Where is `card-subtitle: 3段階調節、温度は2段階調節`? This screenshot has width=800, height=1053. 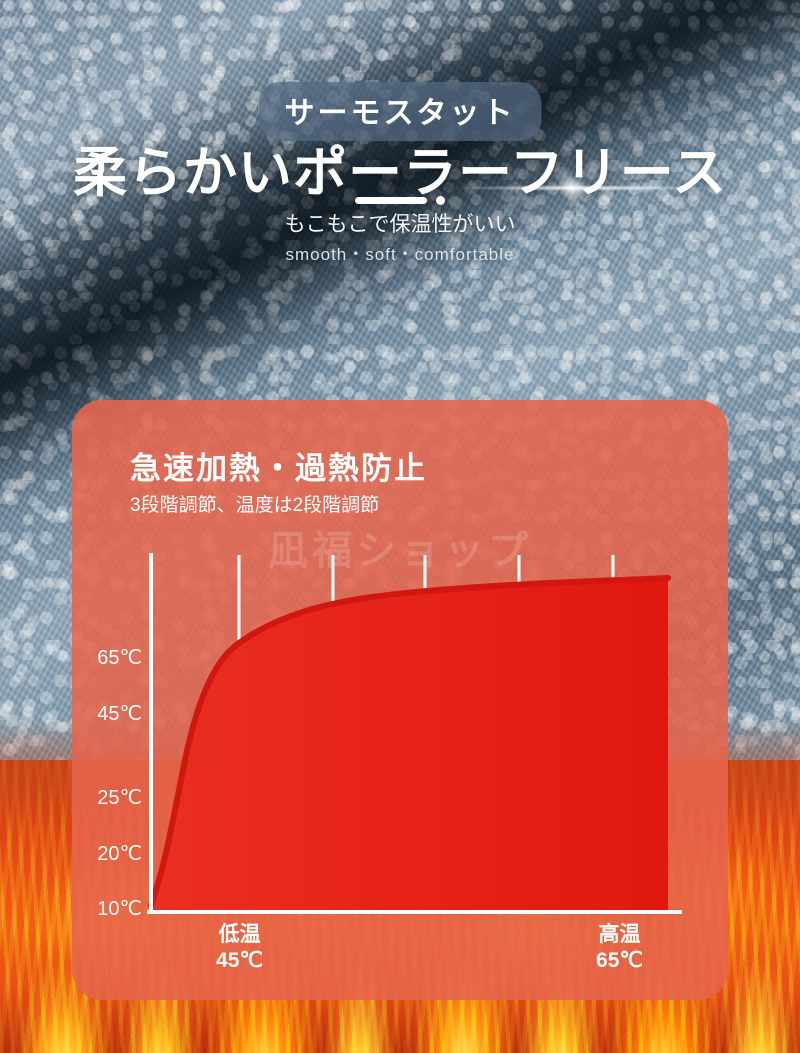
card-subtitle: 3段階調節、温度は2段階調節 is located at coordinates (255, 505).